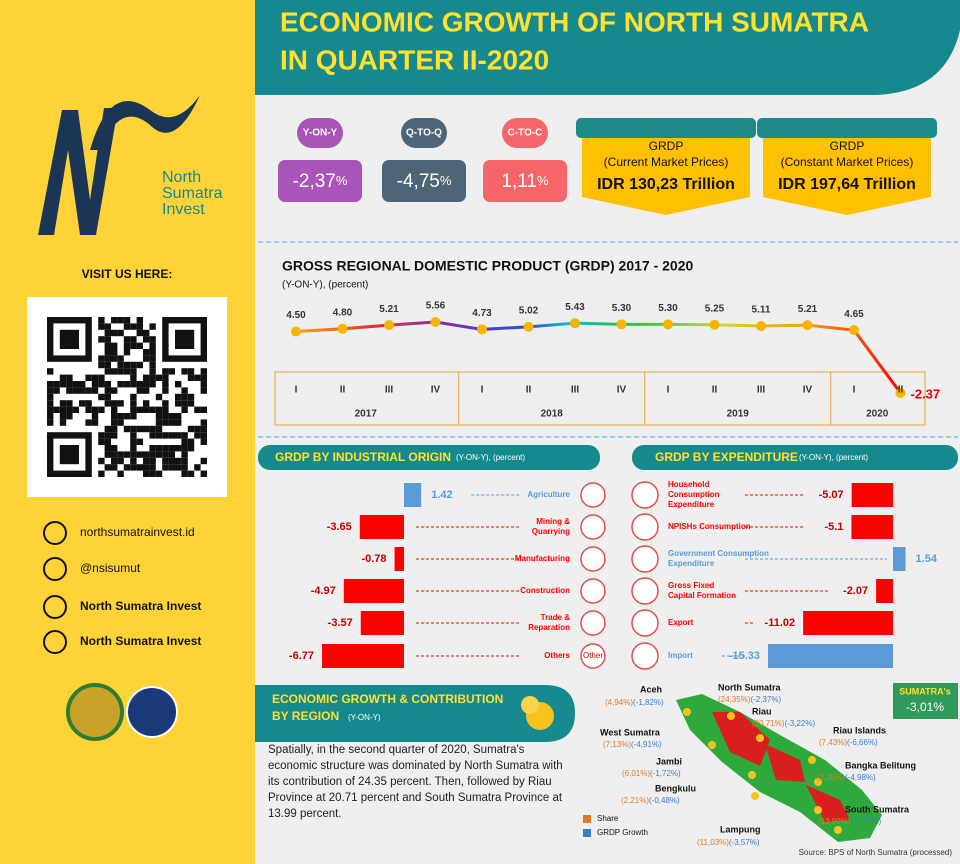 Image resolution: width=960 pixels, height=864 pixels. Describe the element at coordinates (339, 527) in the screenshot. I see `value-label: -3.65` at that location.